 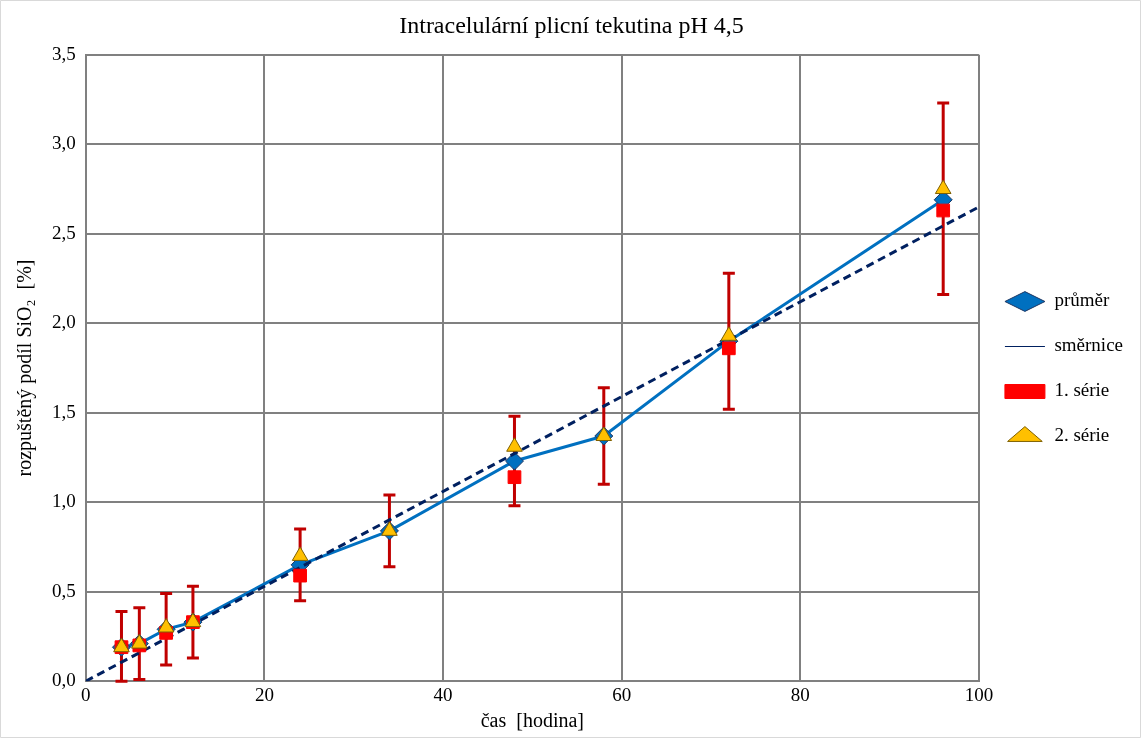 I want to click on y-tick-label: 1,0, so click(x=64, y=501).